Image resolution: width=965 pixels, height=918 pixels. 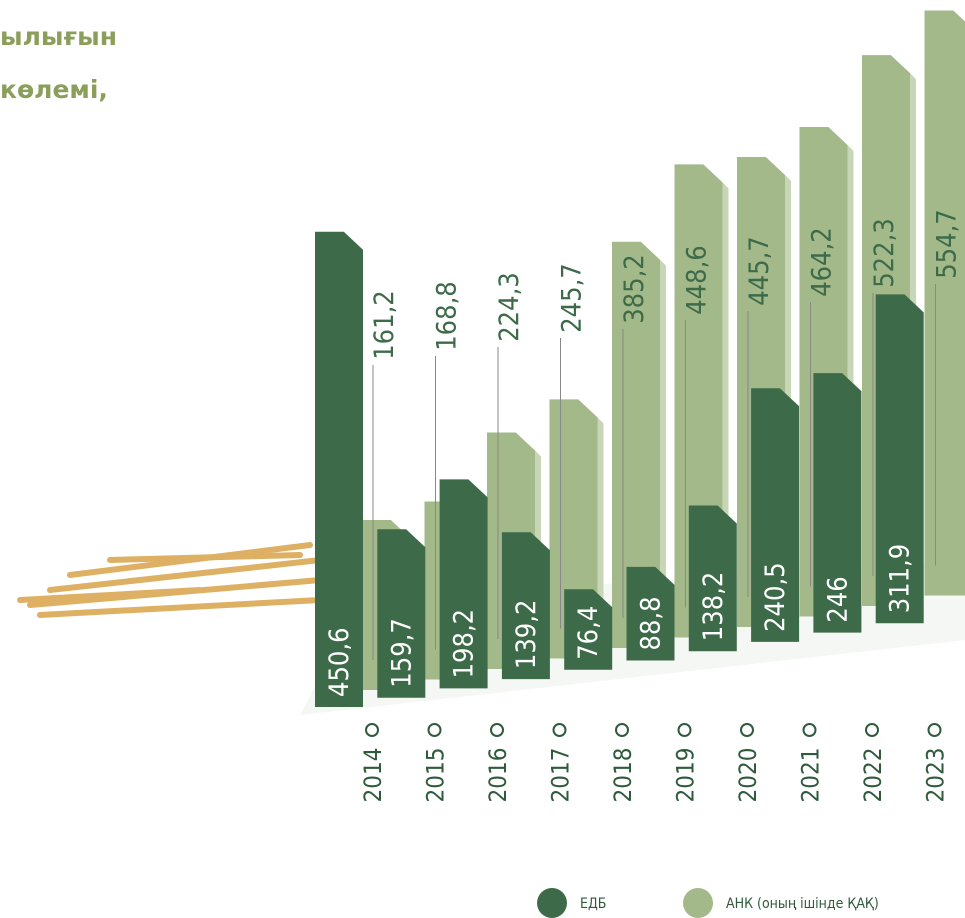 What do you see at coordinates (526, 635) in the screenshot?
I see `value-label: 139,2` at bounding box center [526, 635].